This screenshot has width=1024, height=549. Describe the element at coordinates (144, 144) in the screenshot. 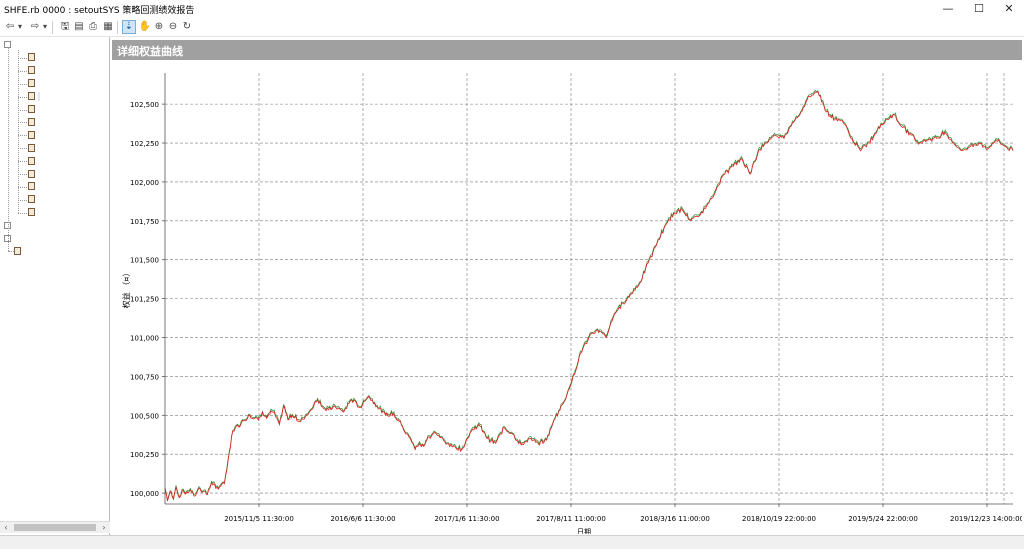

I see `y-tick-label: 102,250` at that location.